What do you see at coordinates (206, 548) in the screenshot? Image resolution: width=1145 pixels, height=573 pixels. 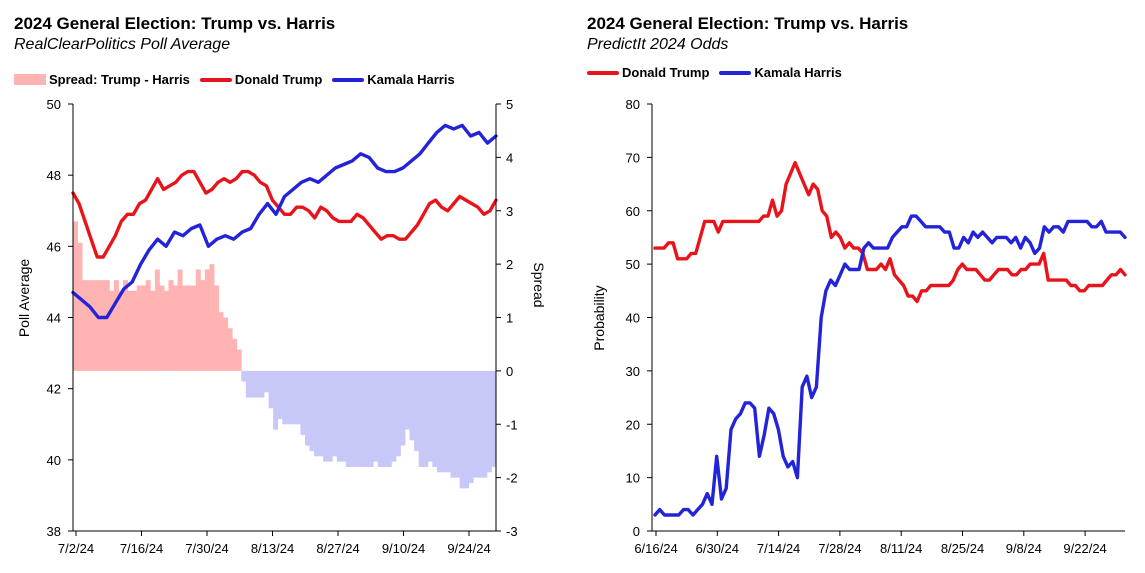 I see `x-tick-label: 7/30/24` at bounding box center [206, 548].